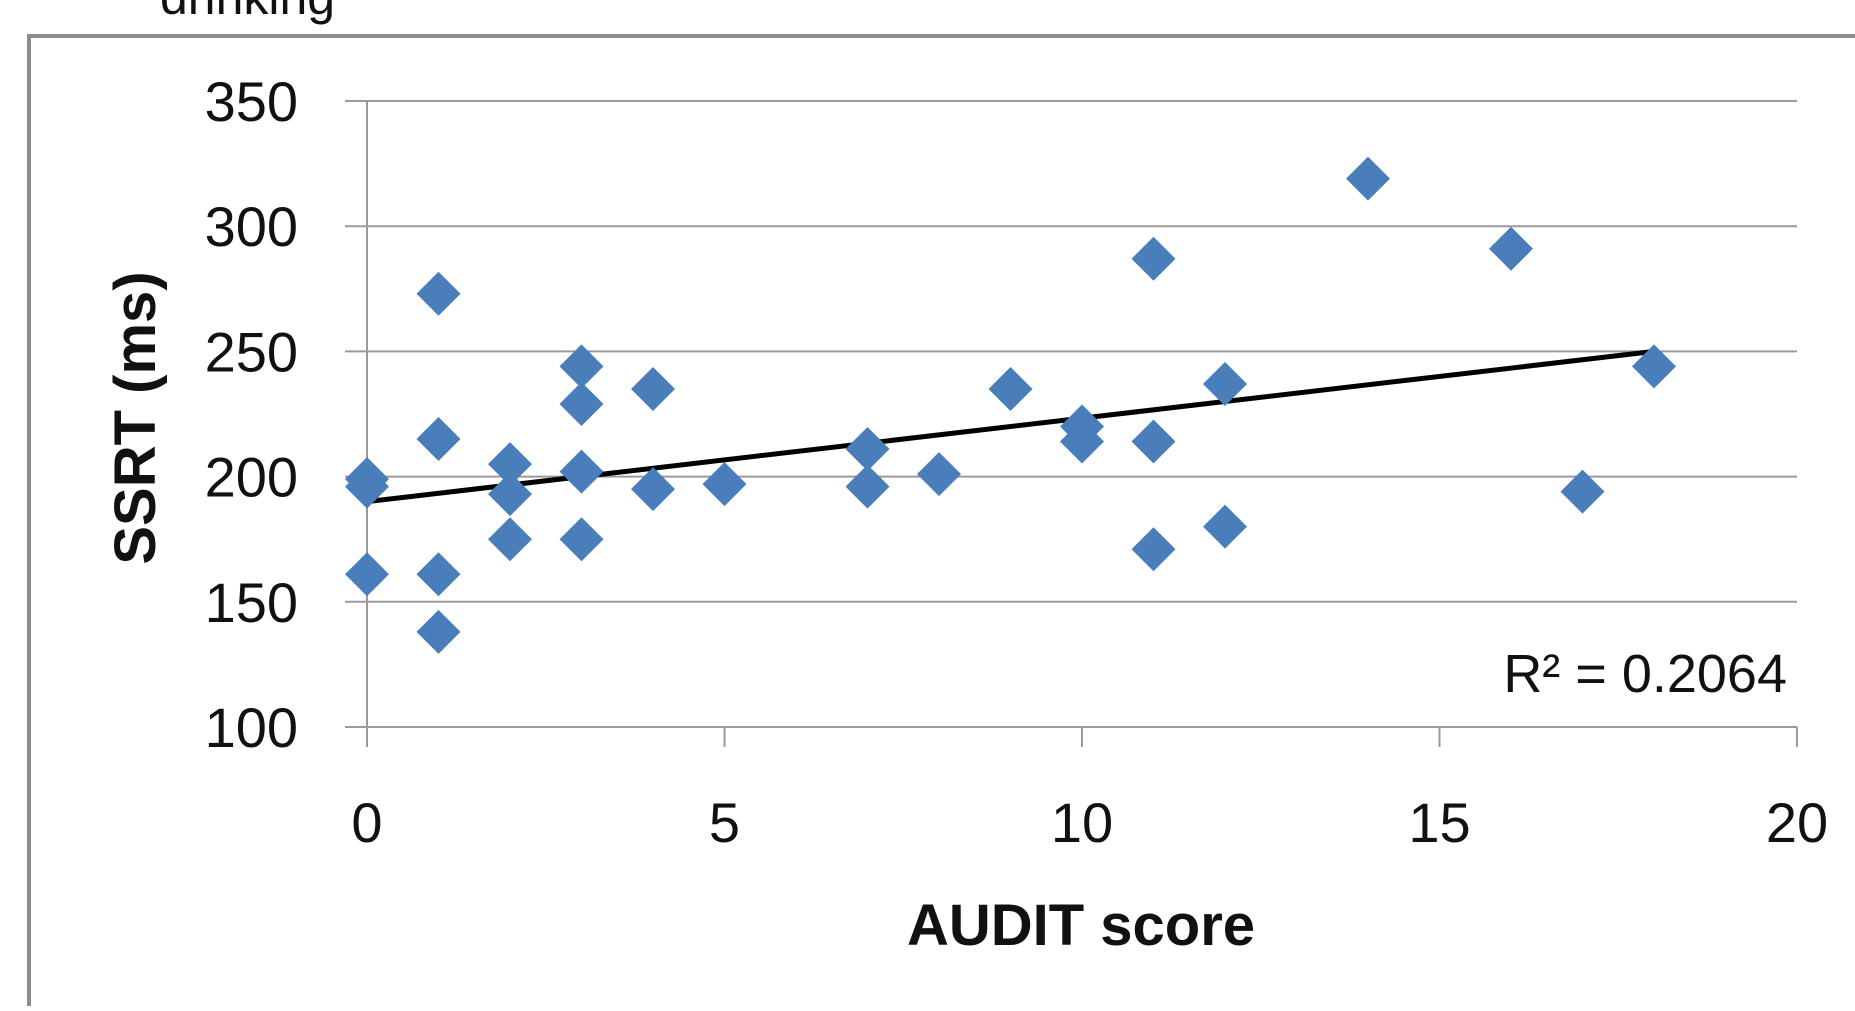  What do you see at coordinates (366, 822) in the screenshot?
I see `x-tick-label: 0` at bounding box center [366, 822].